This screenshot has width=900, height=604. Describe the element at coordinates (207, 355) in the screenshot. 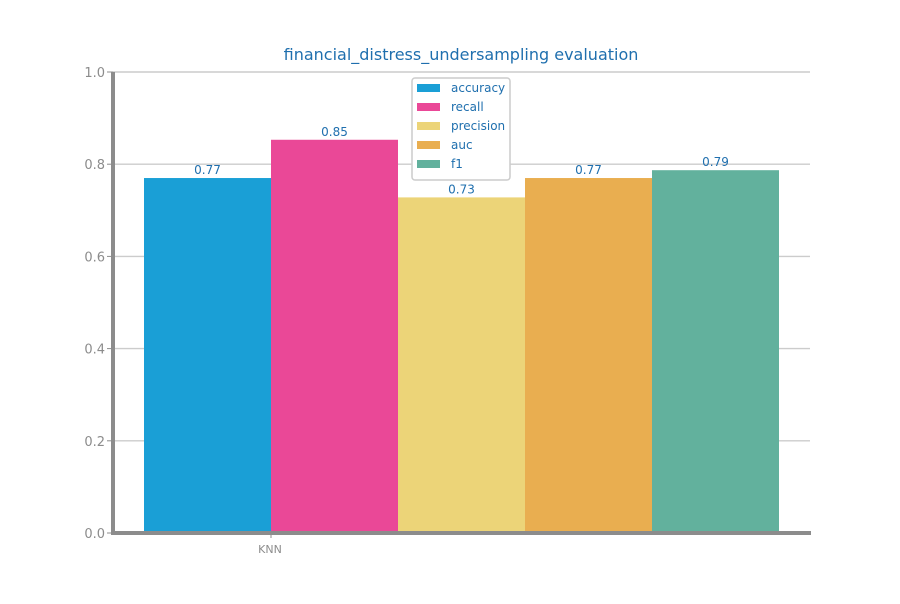

I see `bar-accuracy` at that location.